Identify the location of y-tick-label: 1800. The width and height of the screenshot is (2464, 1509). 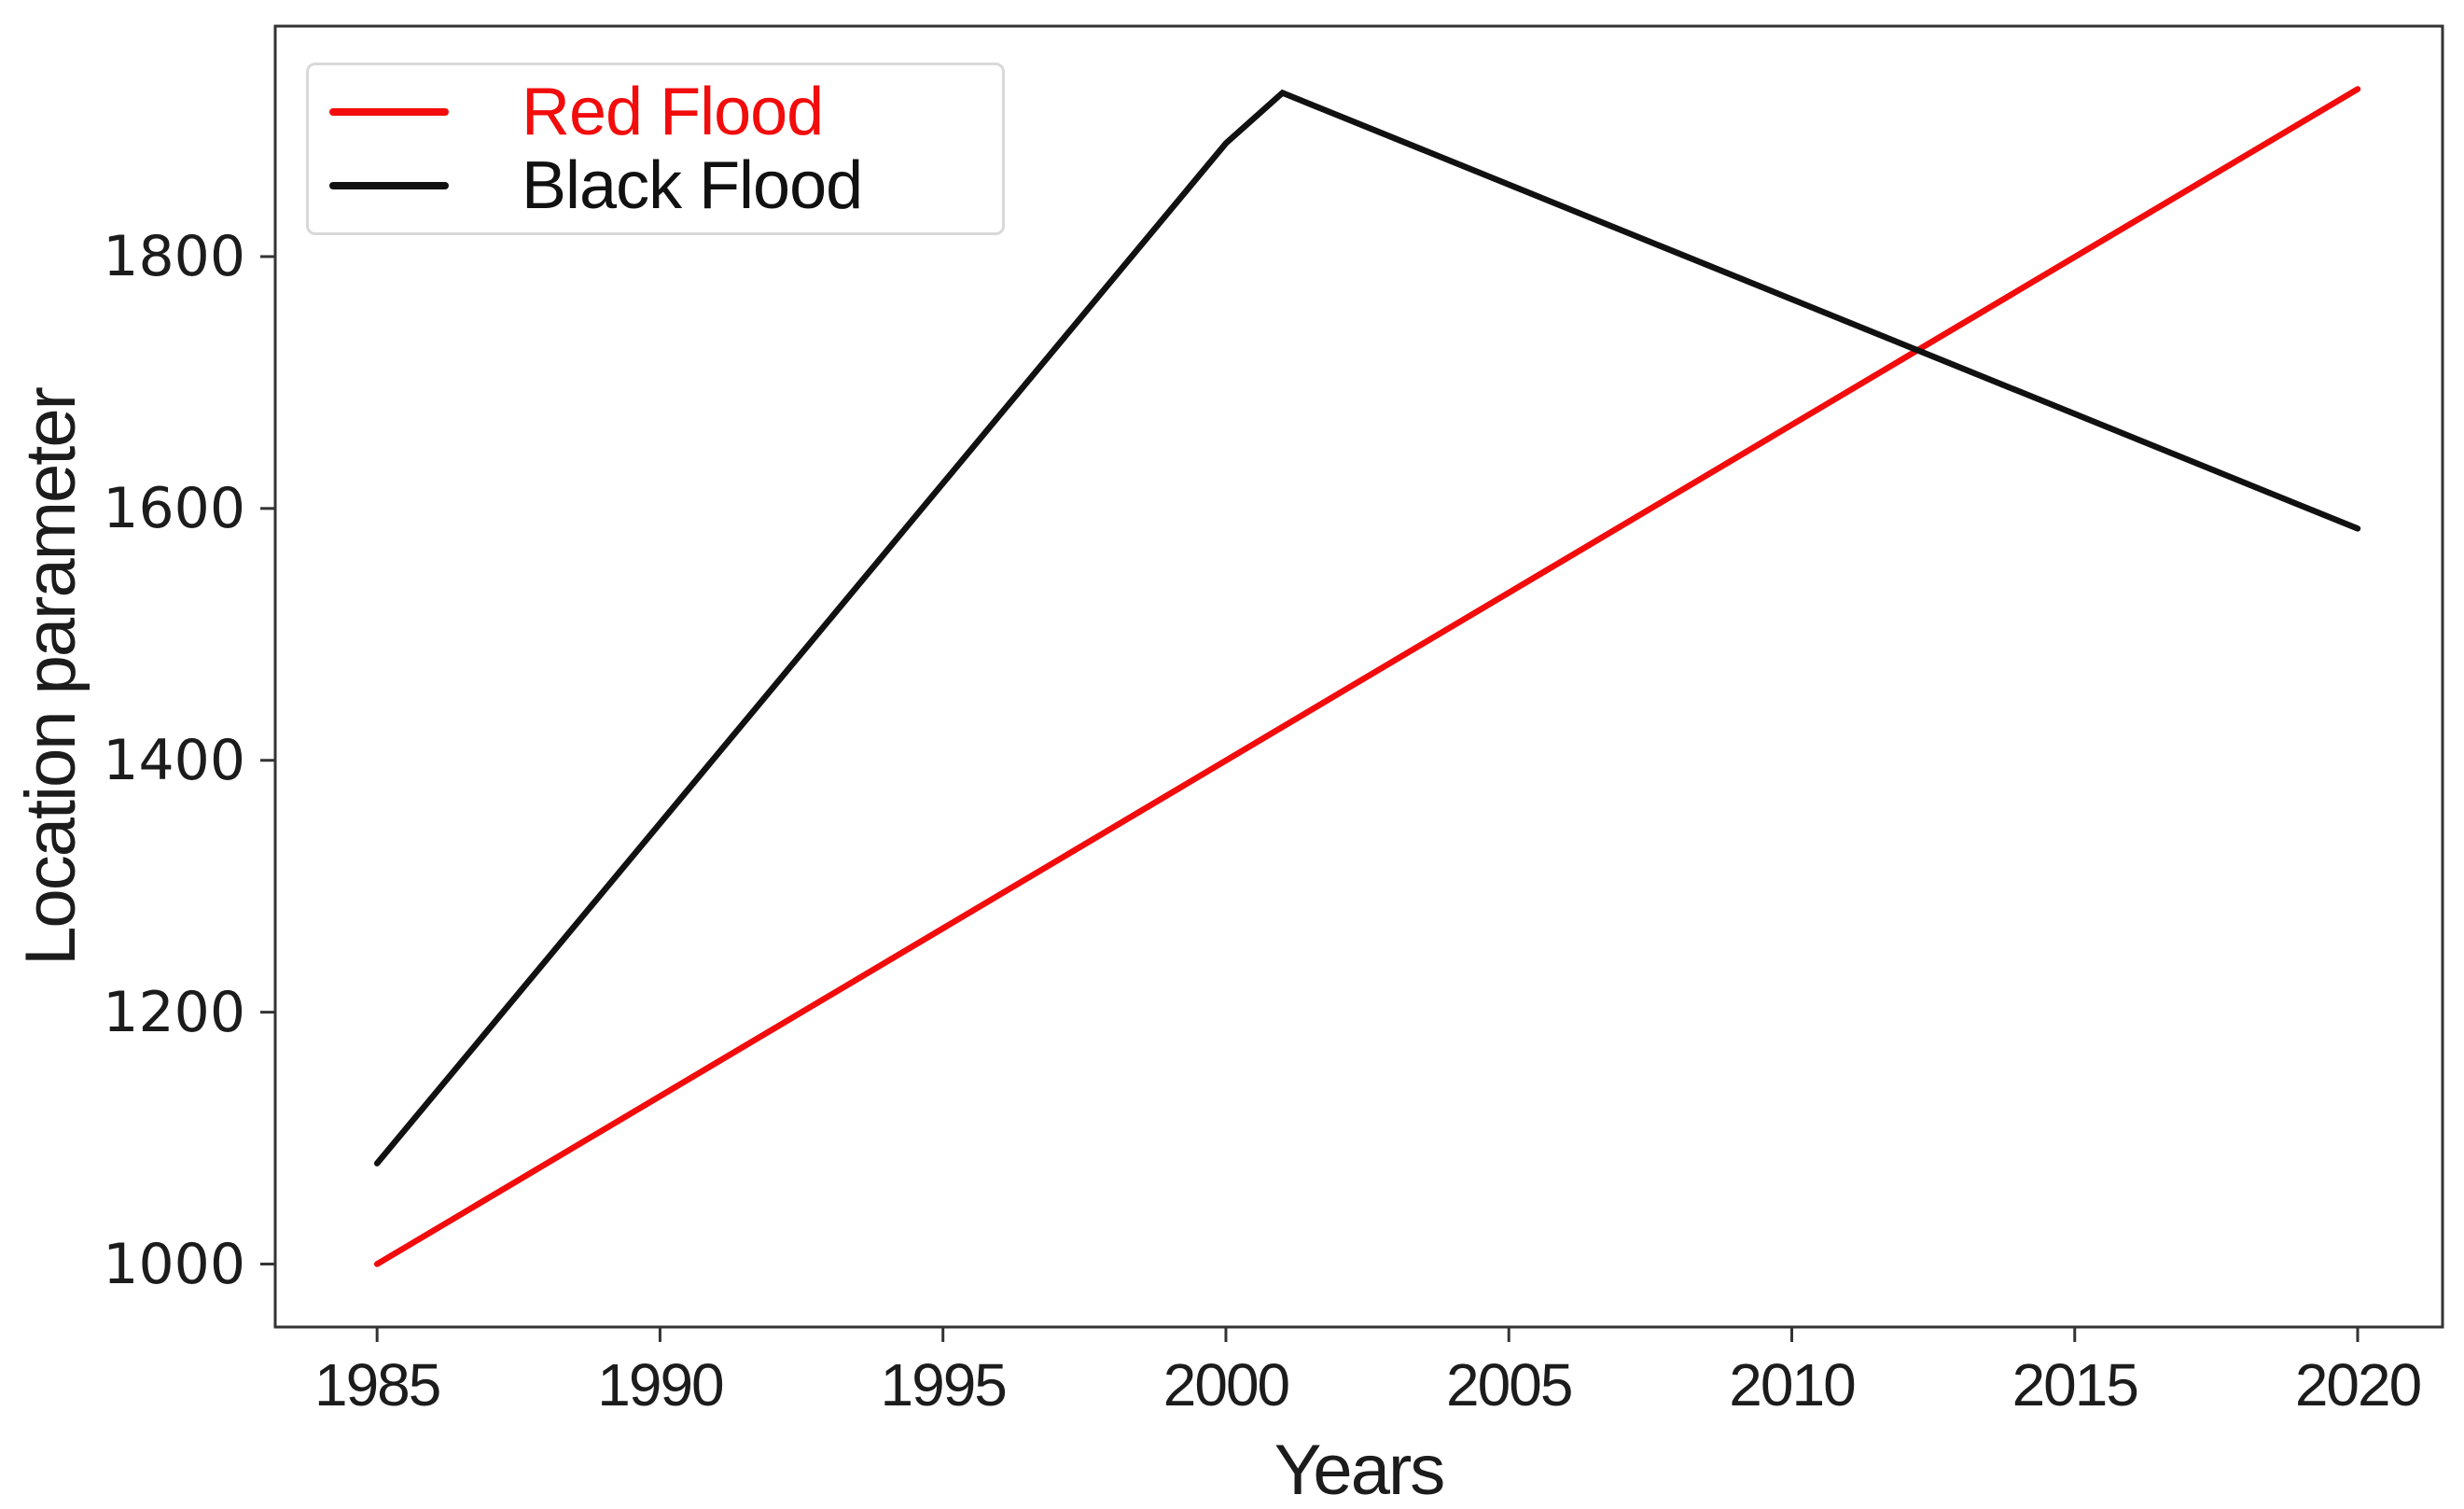
(174, 256).